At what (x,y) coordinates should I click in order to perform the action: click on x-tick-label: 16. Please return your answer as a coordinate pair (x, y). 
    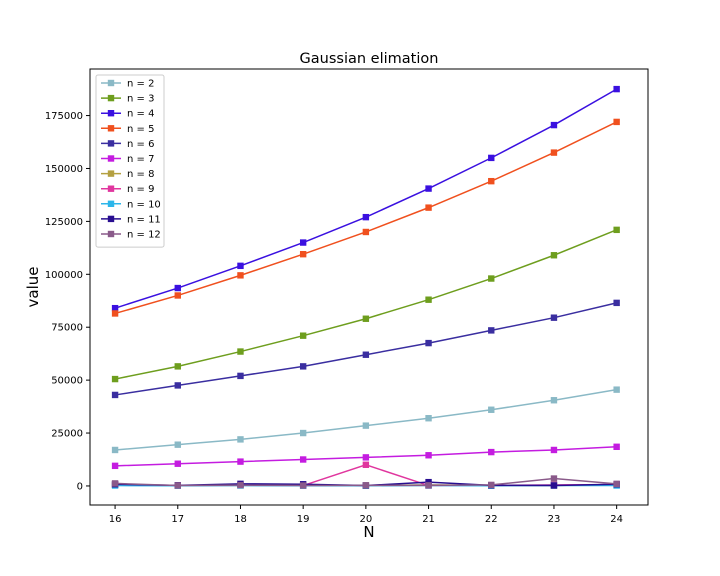
    Looking at the image, I should click on (115, 519).